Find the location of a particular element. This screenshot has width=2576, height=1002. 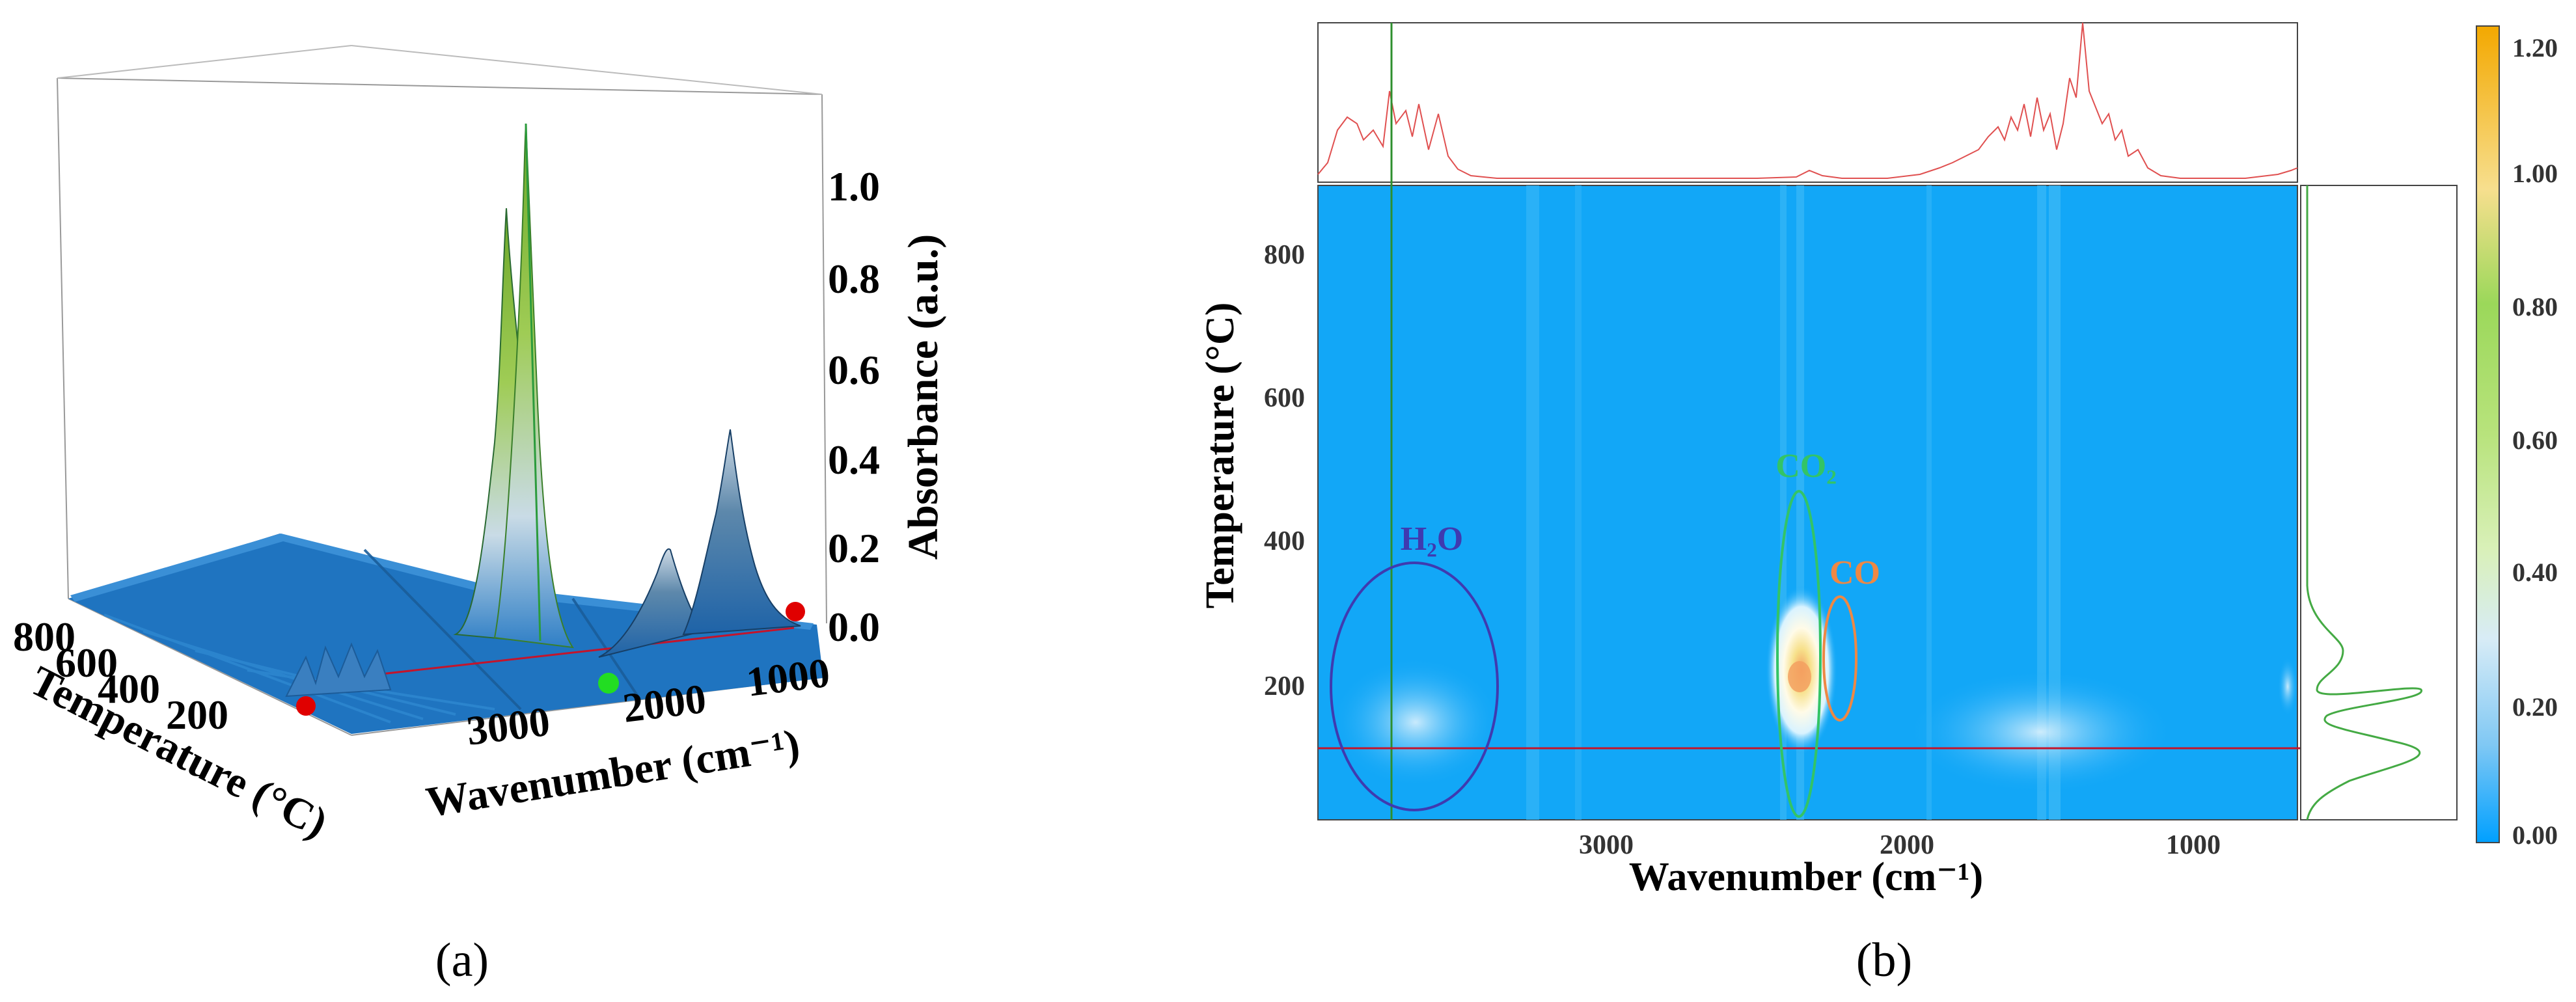

co2-ellipse is located at coordinates (1799, 654).